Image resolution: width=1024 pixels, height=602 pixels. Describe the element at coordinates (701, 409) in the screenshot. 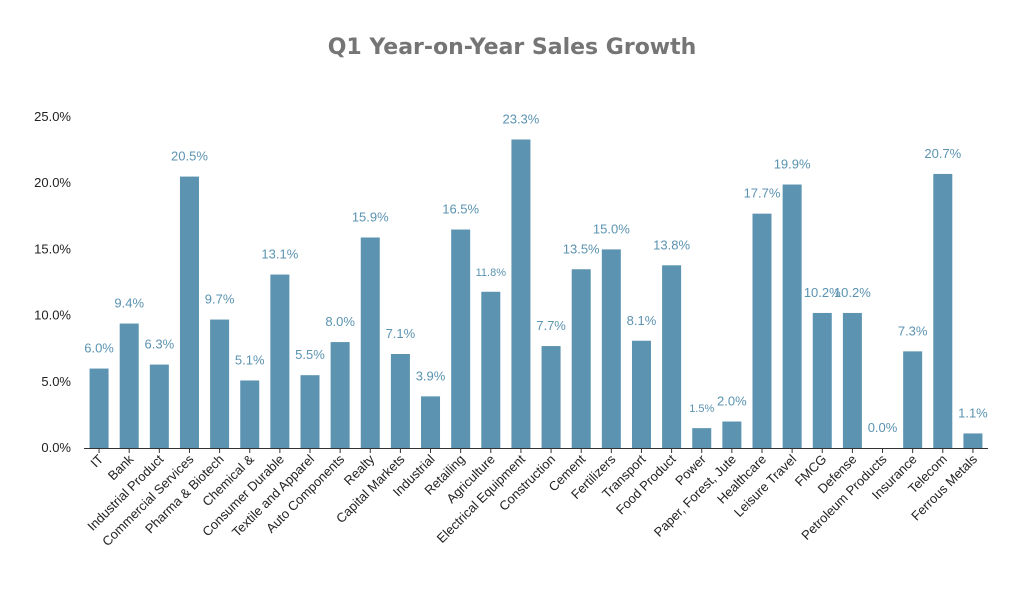

I see `data-label: 1.5%` at that location.